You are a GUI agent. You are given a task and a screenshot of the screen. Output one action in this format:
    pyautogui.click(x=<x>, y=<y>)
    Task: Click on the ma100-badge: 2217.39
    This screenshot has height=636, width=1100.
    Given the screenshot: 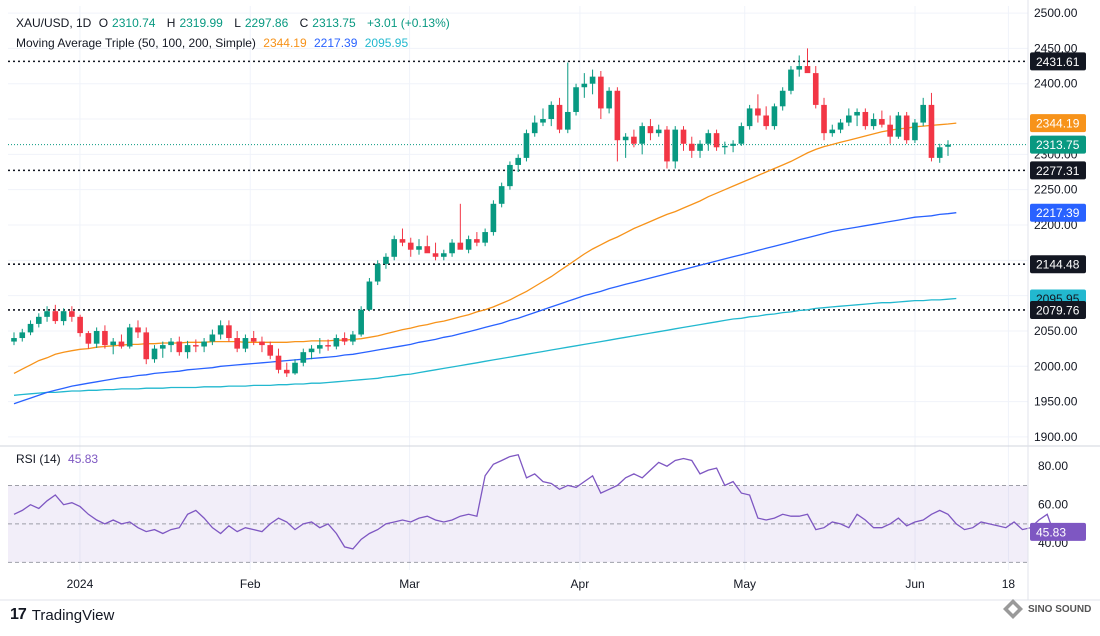 What is the action you would take?
    pyautogui.click(x=1058, y=212)
    